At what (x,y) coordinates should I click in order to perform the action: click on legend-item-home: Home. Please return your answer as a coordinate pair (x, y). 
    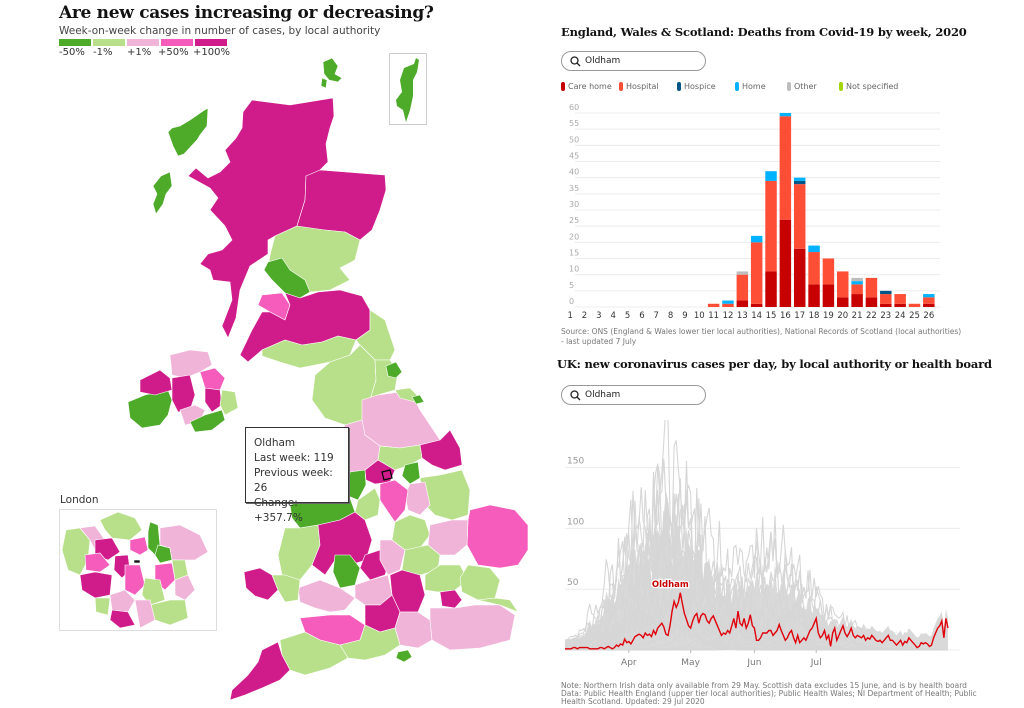
    Looking at the image, I should click on (750, 86).